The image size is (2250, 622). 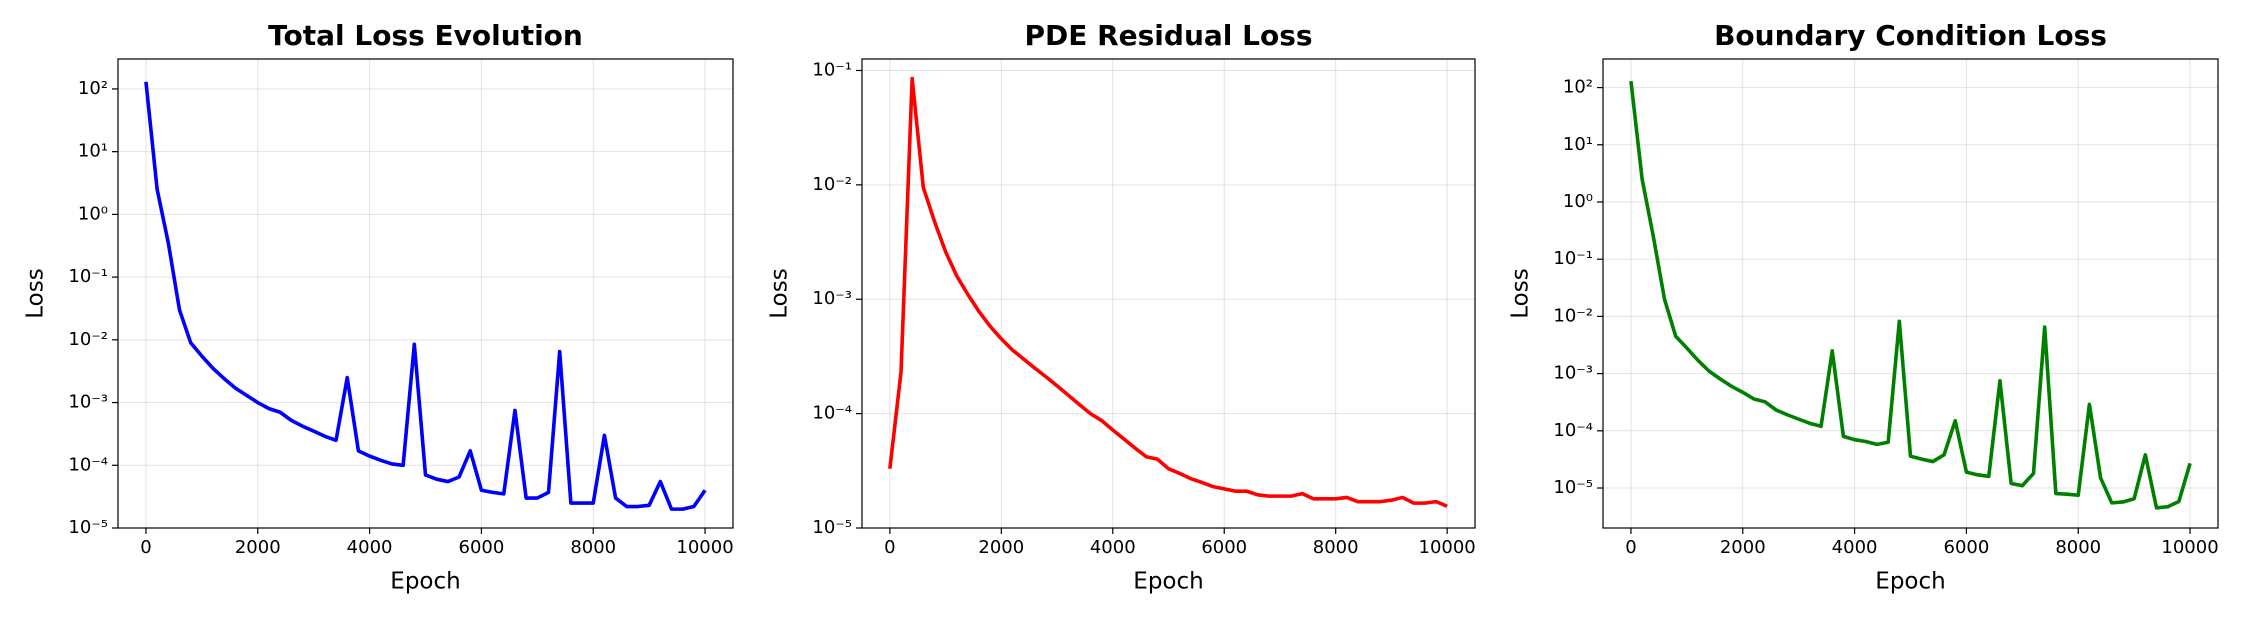 What do you see at coordinates (1910, 35) in the screenshot?
I see `chart-title: Boundary Condition Loss` at bounding box center [1910, 35].